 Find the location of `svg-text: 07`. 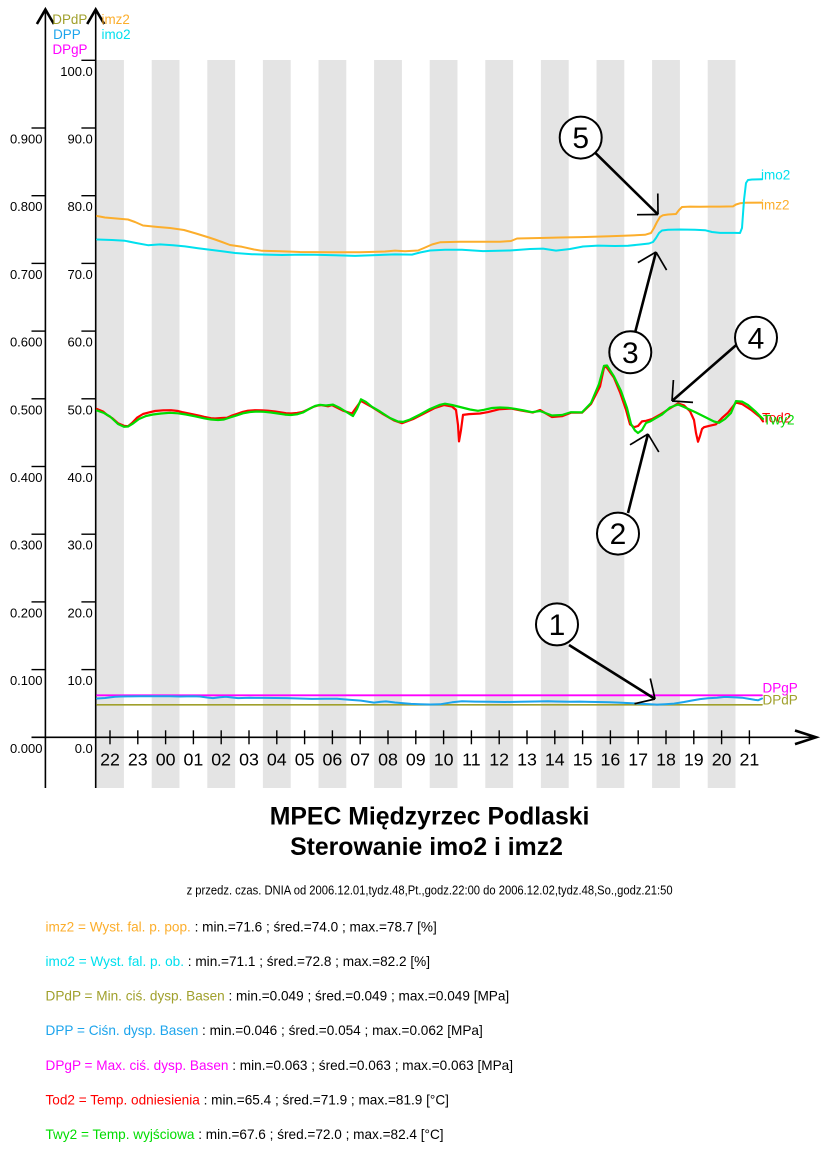

svg-text: 07 is located at coordinates (360, 760).